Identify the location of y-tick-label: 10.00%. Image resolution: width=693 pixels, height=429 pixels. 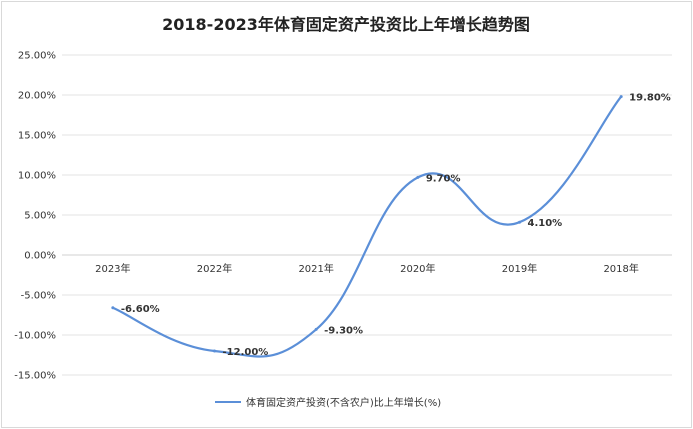
(37, 176).